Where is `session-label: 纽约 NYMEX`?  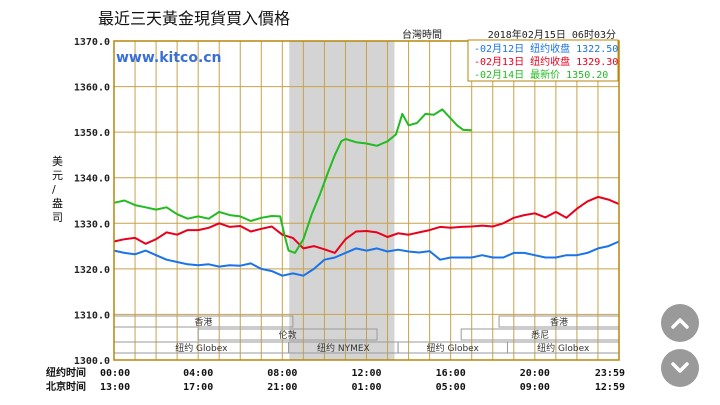 session-label: 纽约 NYMEX is located at coordinates (343, 348).